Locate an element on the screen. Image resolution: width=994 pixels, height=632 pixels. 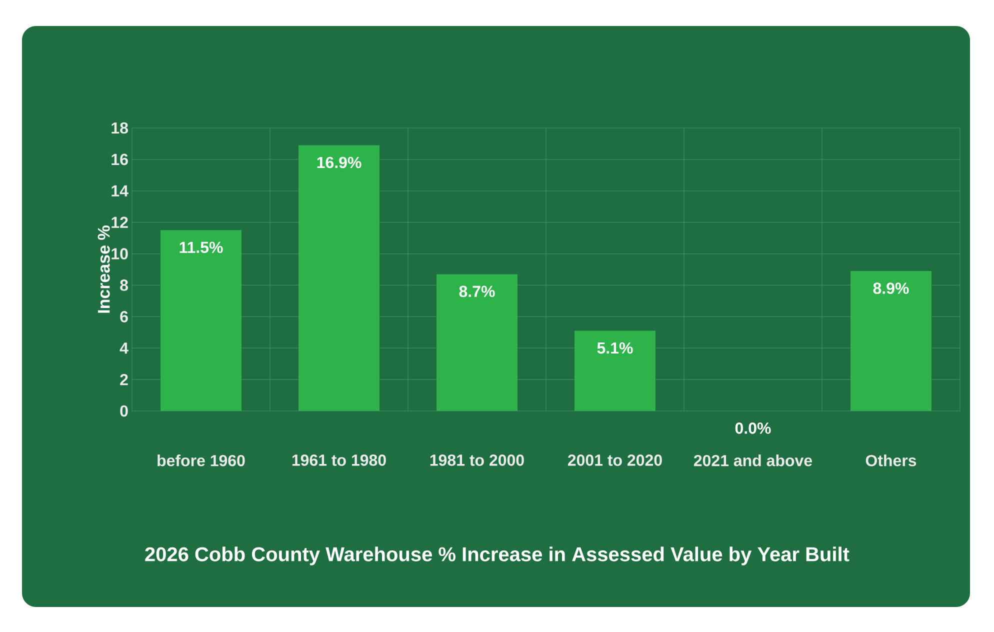
data-label: 16.9% is located at coordinates (339, 162).